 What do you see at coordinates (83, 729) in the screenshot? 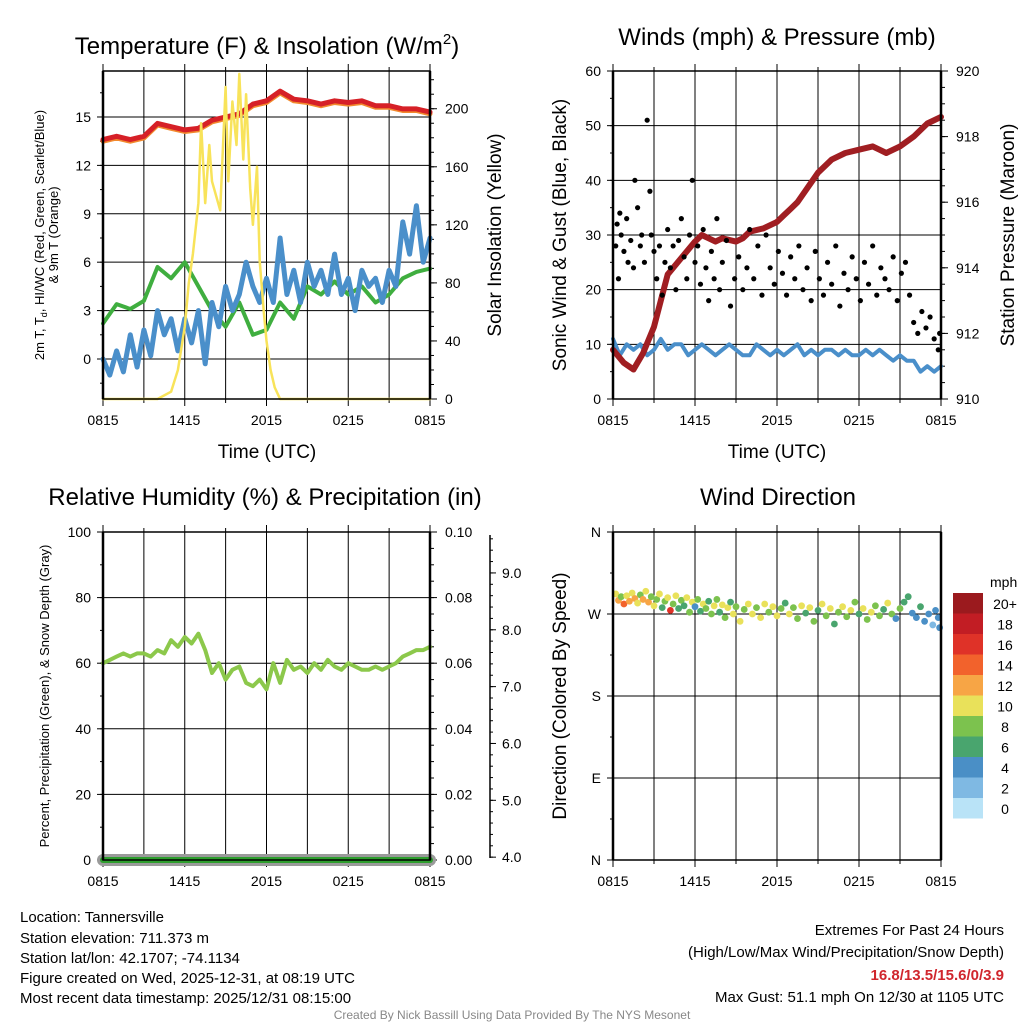
I see `y-tick-label: 40` at bounding box center [83, 729].